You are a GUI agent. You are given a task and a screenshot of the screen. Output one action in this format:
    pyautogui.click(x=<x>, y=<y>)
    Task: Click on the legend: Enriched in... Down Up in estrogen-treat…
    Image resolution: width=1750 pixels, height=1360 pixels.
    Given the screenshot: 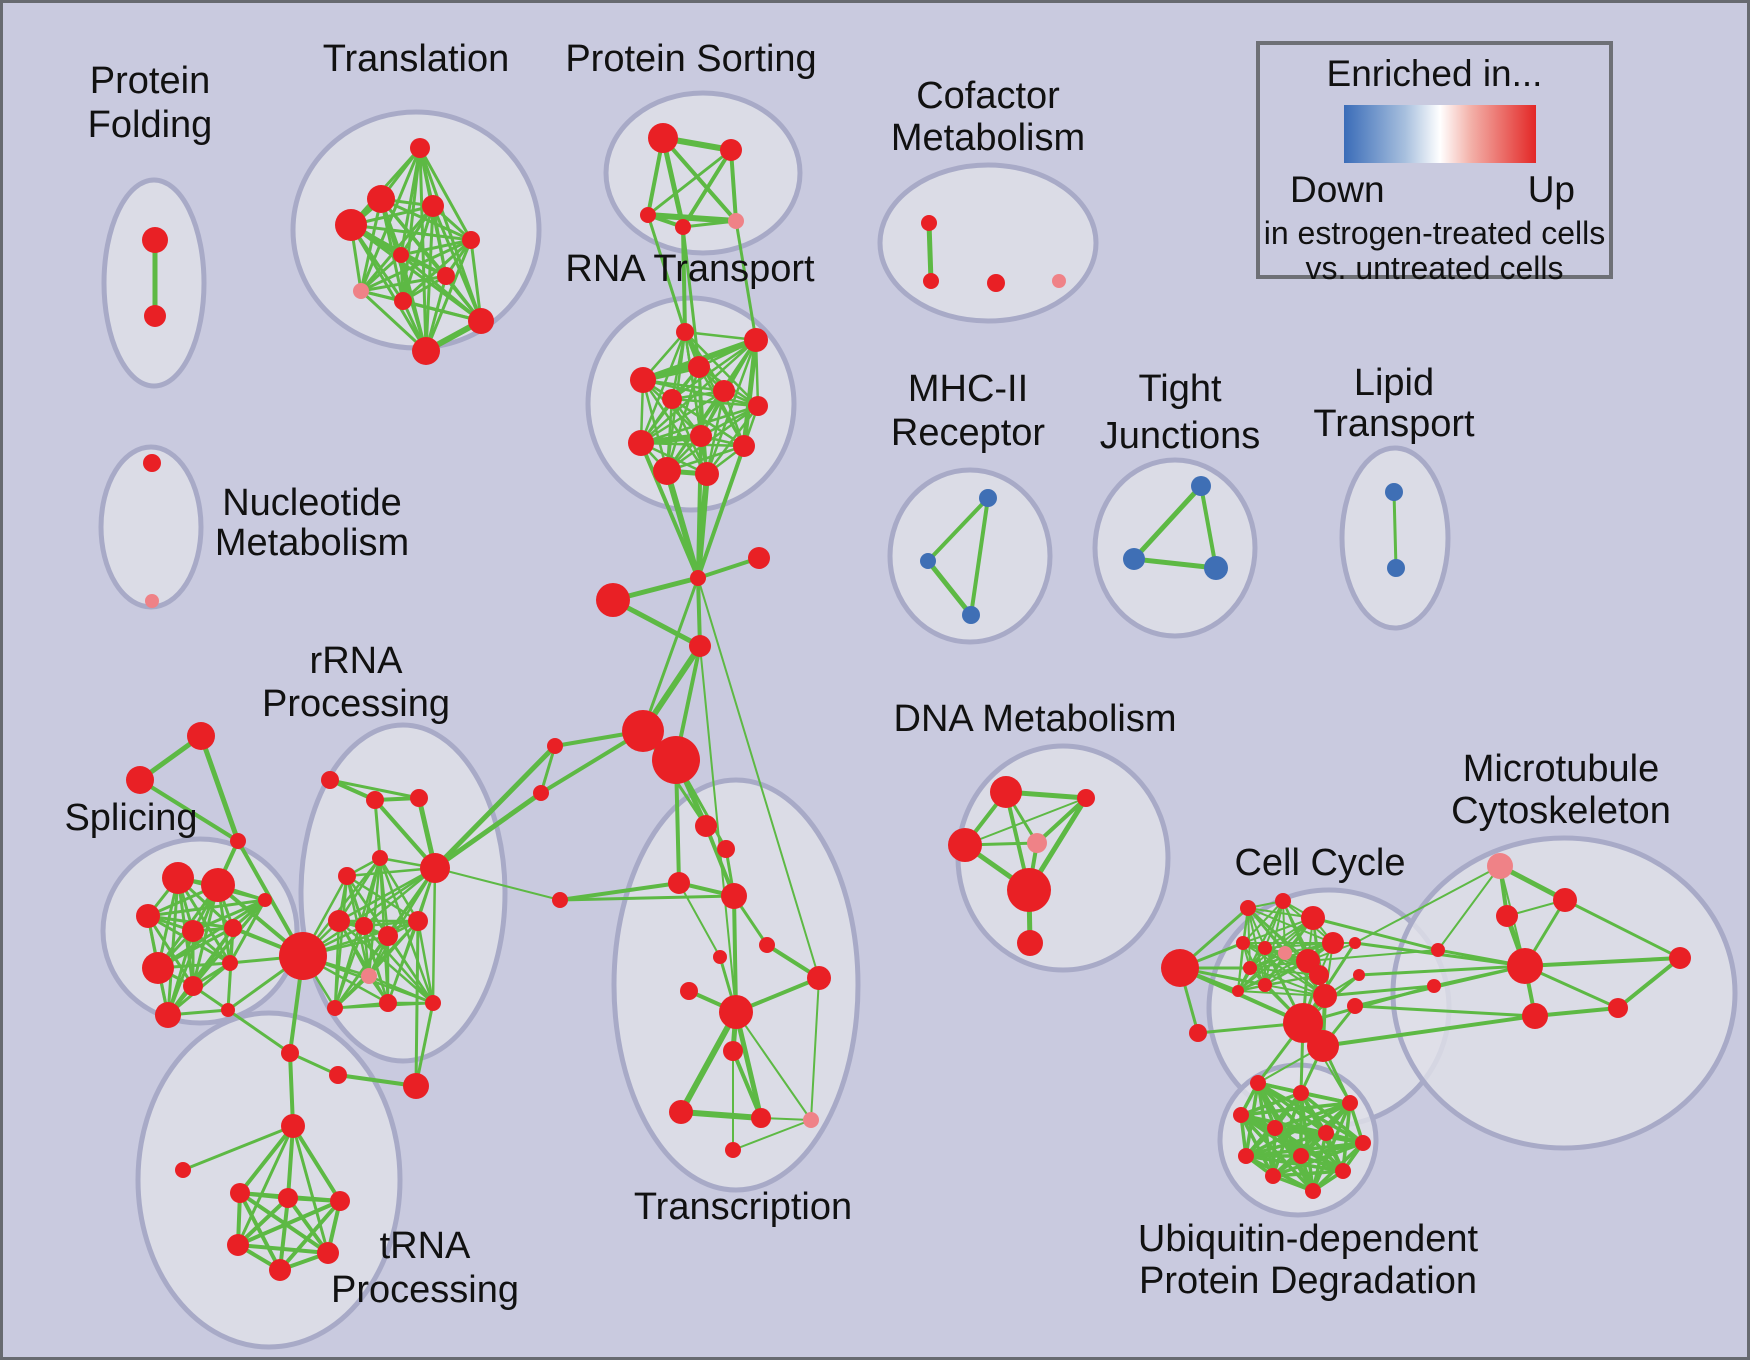 What is the action you would take?
    pyautogui.click(x=1434, y=163)
    